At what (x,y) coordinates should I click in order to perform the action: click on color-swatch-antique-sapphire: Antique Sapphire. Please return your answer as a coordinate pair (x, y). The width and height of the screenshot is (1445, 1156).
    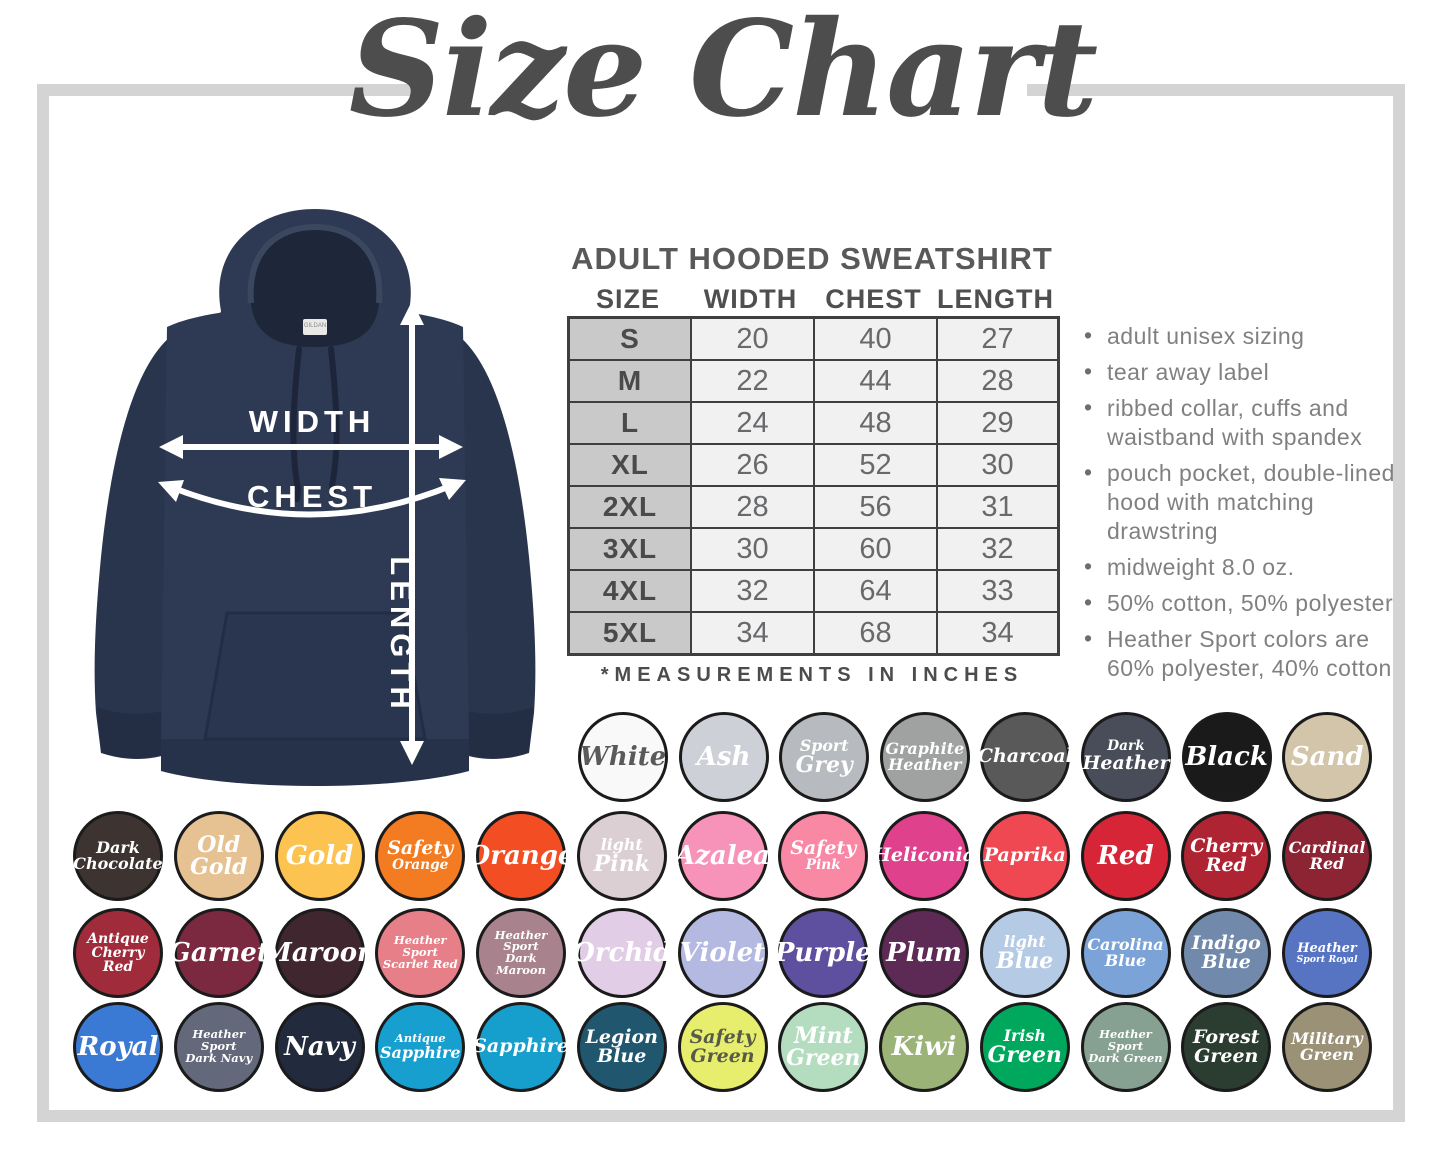
    Looking at the image, I should click on (420, 1047).